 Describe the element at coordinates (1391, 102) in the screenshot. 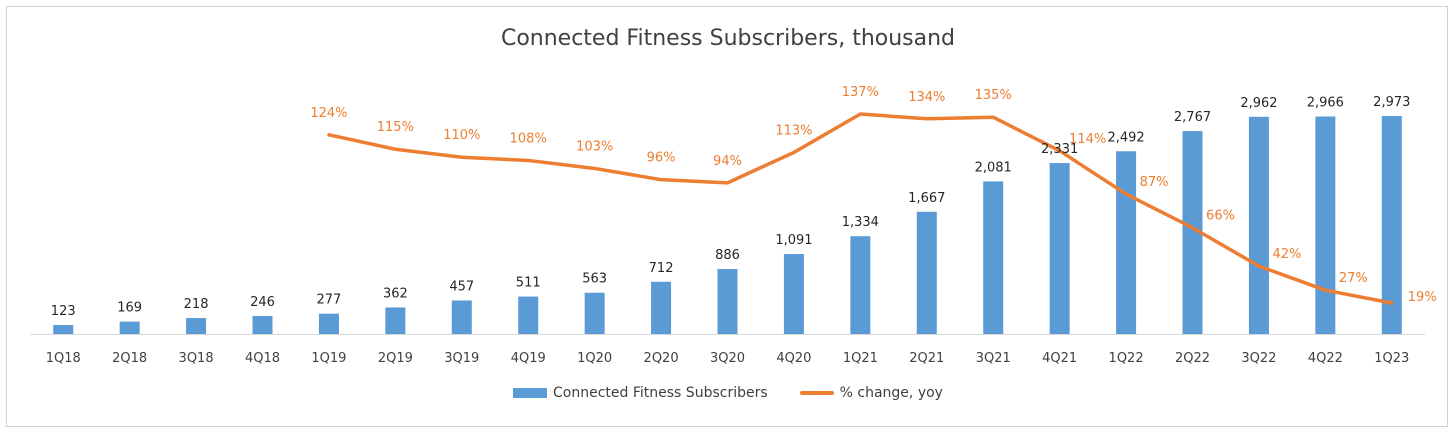

I see `bar-label-1Q23: 2,973` at that location.